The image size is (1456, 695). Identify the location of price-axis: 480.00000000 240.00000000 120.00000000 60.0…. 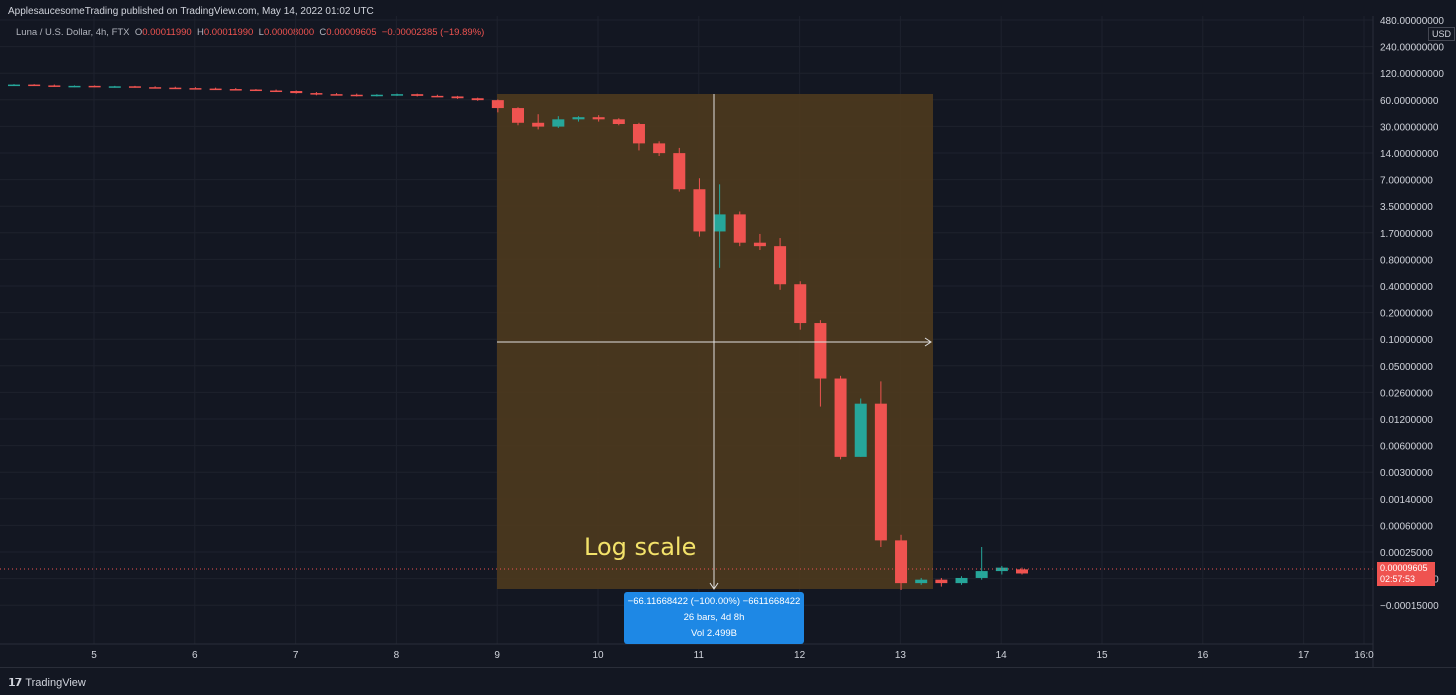
(1412, 314).